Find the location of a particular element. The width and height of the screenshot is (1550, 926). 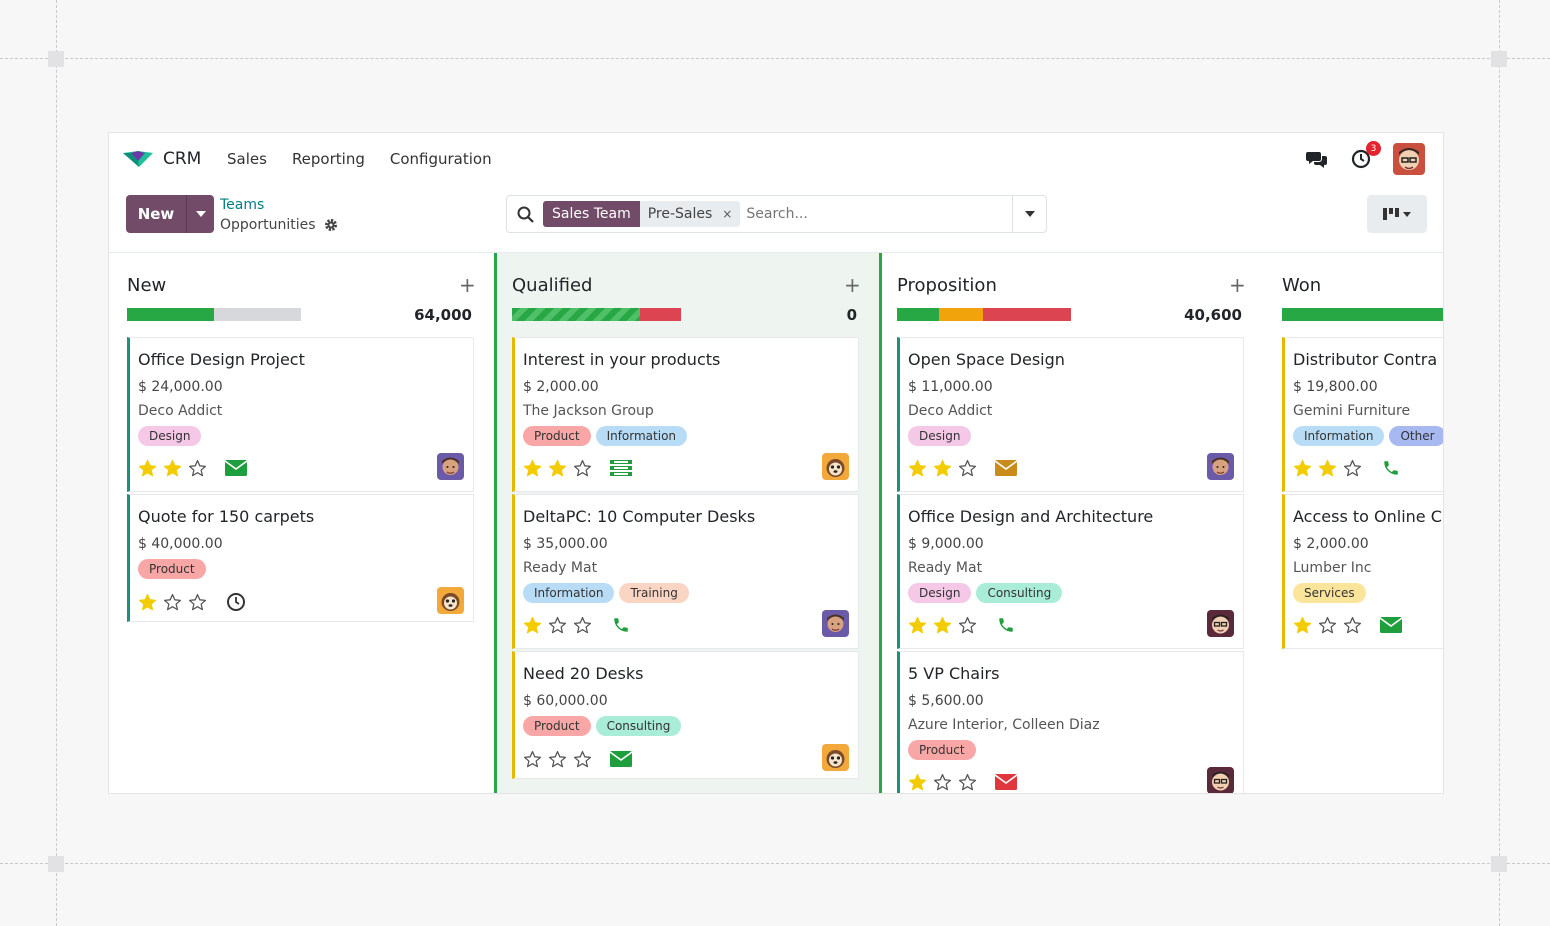

activity-clock-icon: 3 is located at coordinates (1365, 156).